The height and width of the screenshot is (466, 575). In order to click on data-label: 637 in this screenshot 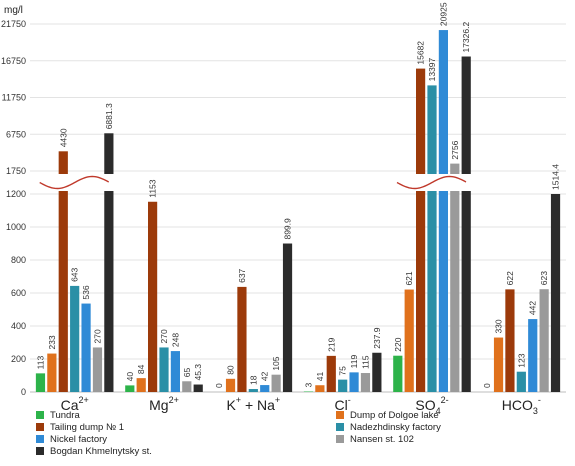, I will do `click(242, 275)`.